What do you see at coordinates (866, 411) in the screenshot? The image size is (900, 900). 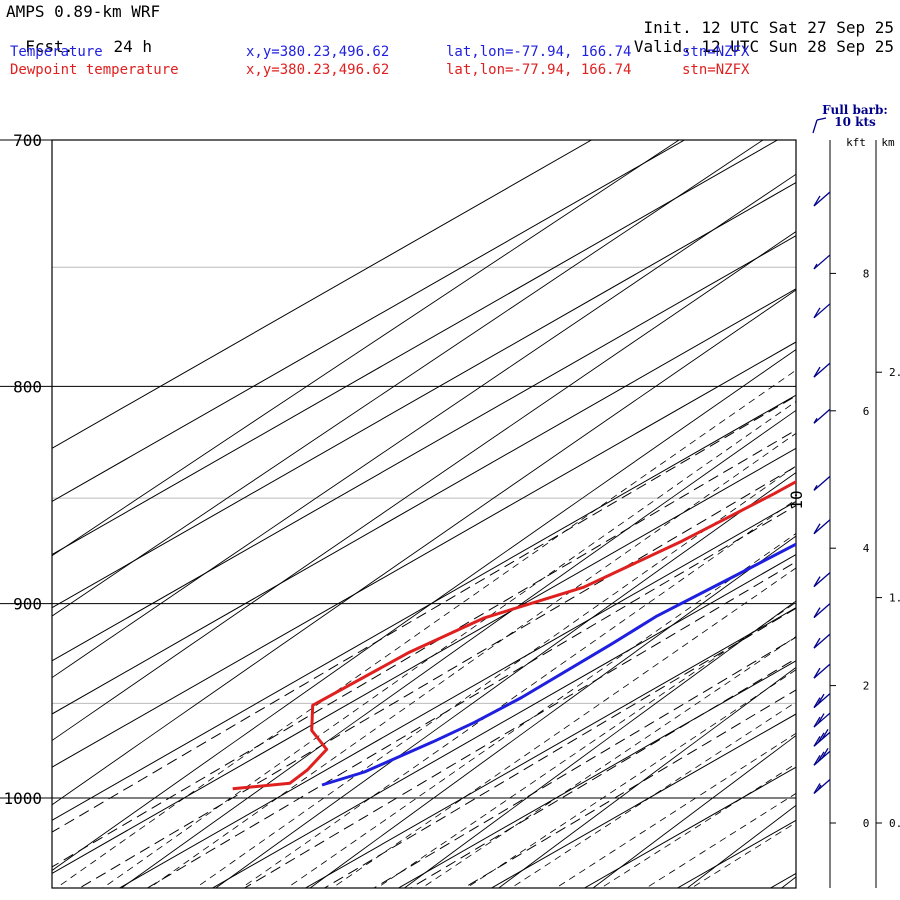 I see `kft-tick-label: 6` at bounding box center [866, 411].